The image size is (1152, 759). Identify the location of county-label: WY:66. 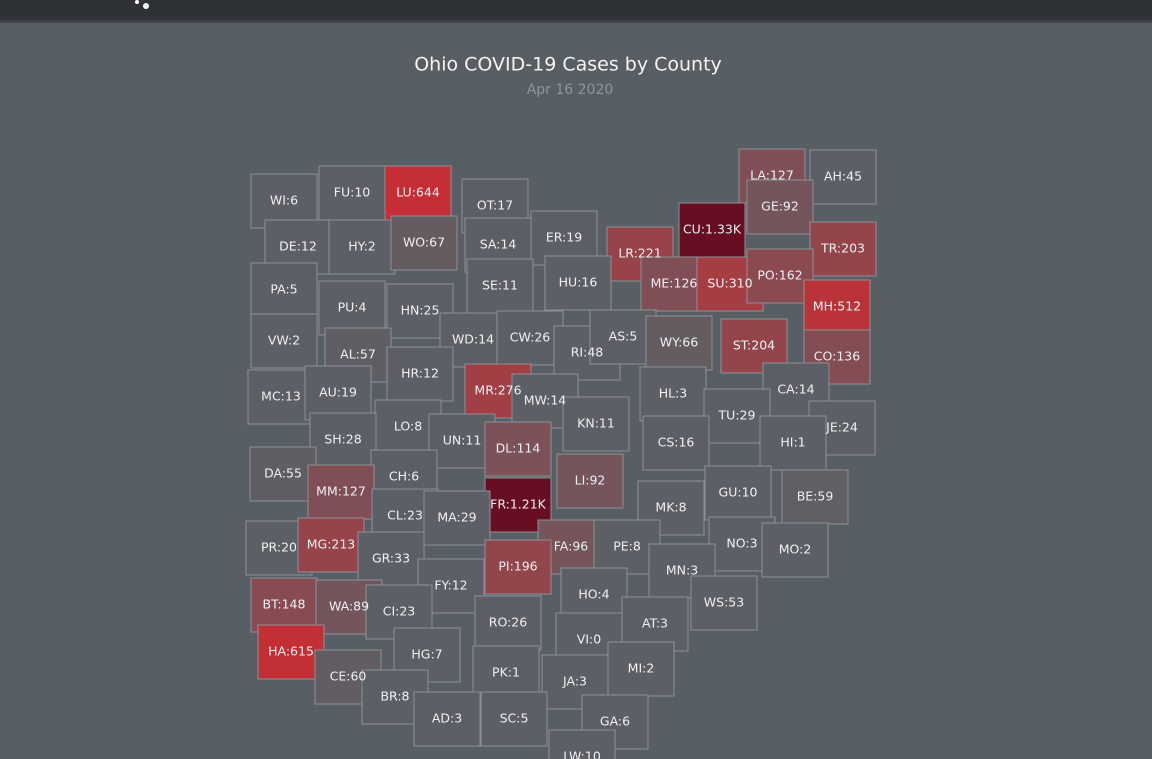
(679, 342).